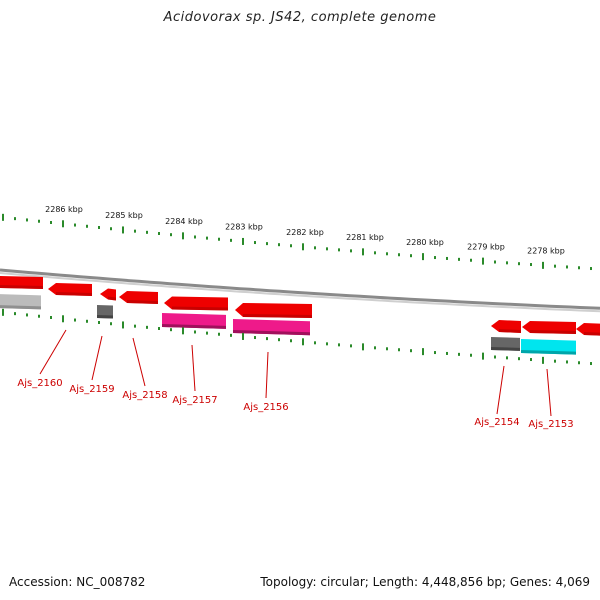 The image size is (600, 600). I want to click on scale-label: 2286 kbp, so click(64, 209).